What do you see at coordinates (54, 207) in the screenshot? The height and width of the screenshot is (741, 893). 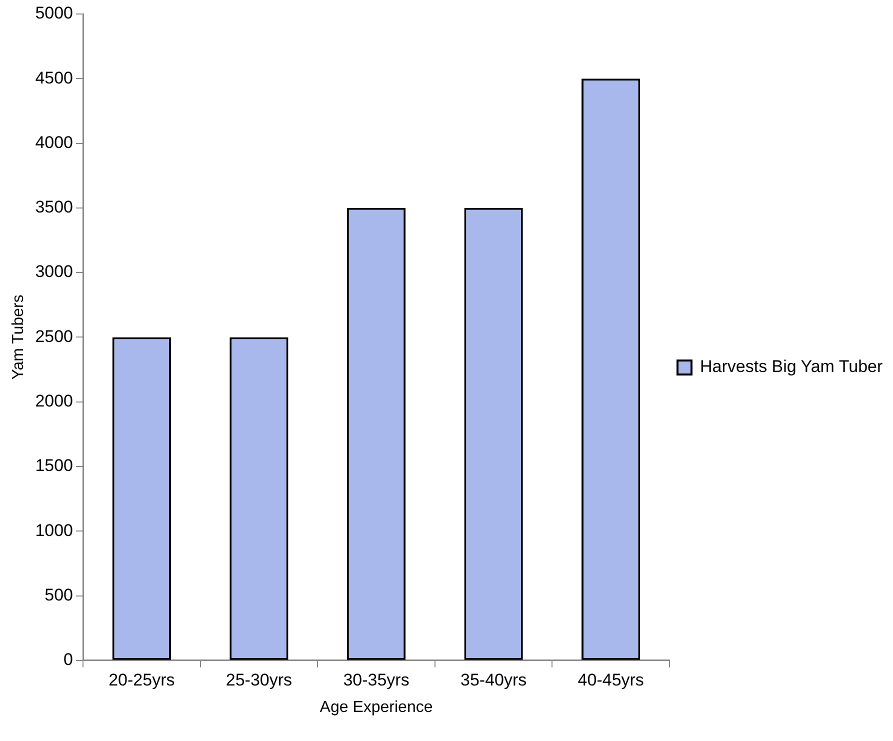 I see `y-tick-label: 3500` at bounding box center [54, 207].